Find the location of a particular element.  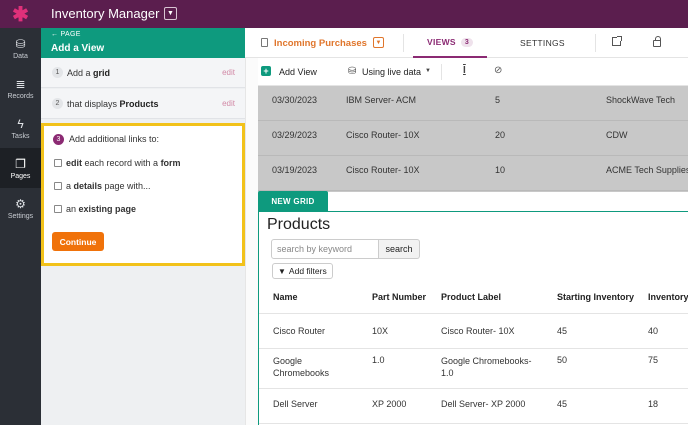

views-count-badge: 3 is located at coordinates (467, 42).